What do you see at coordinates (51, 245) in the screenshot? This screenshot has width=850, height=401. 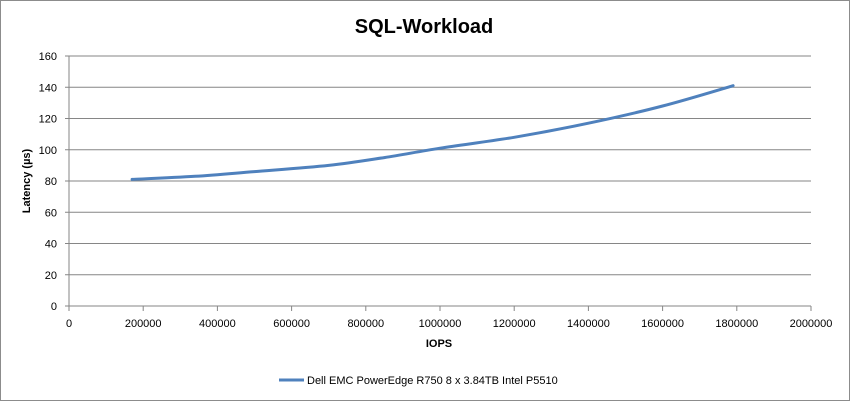 I see `y-tick-label: 40` at bounding box center [51, 245].